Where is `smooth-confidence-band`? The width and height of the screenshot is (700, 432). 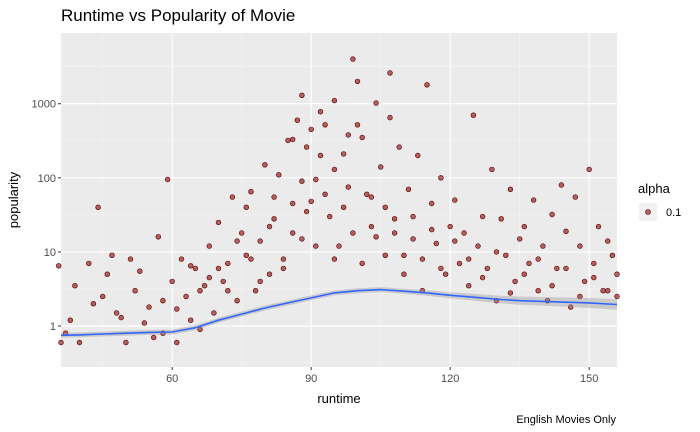
smooth-confidence-band is located at coordinates (339, 312).